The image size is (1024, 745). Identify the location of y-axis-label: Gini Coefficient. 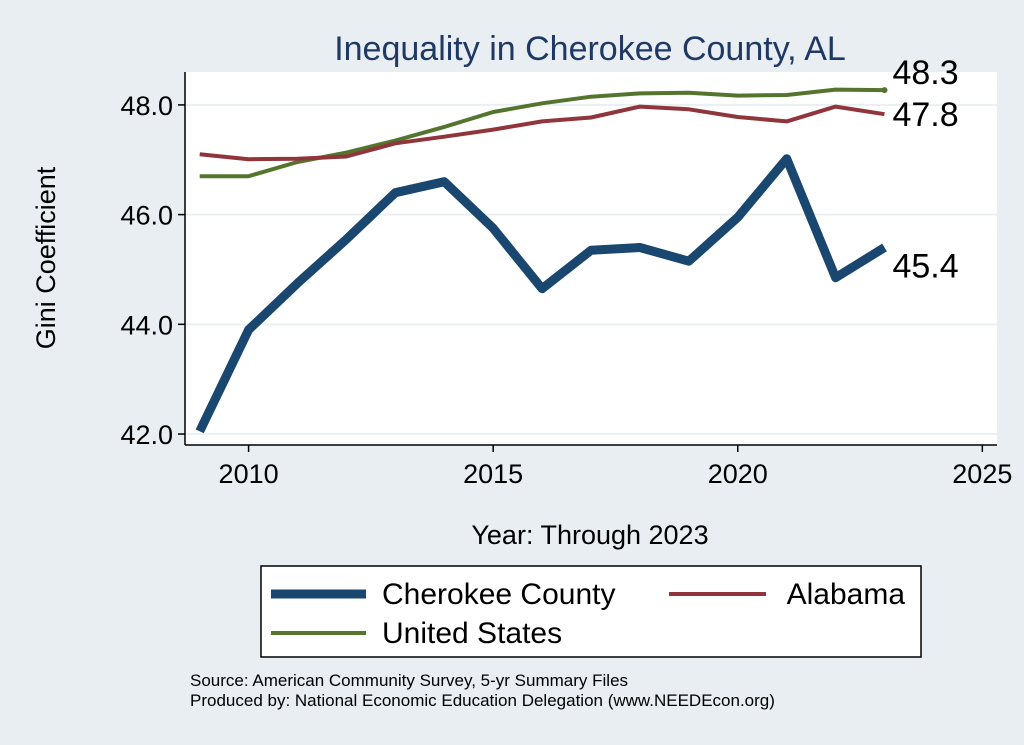
(46, 257).